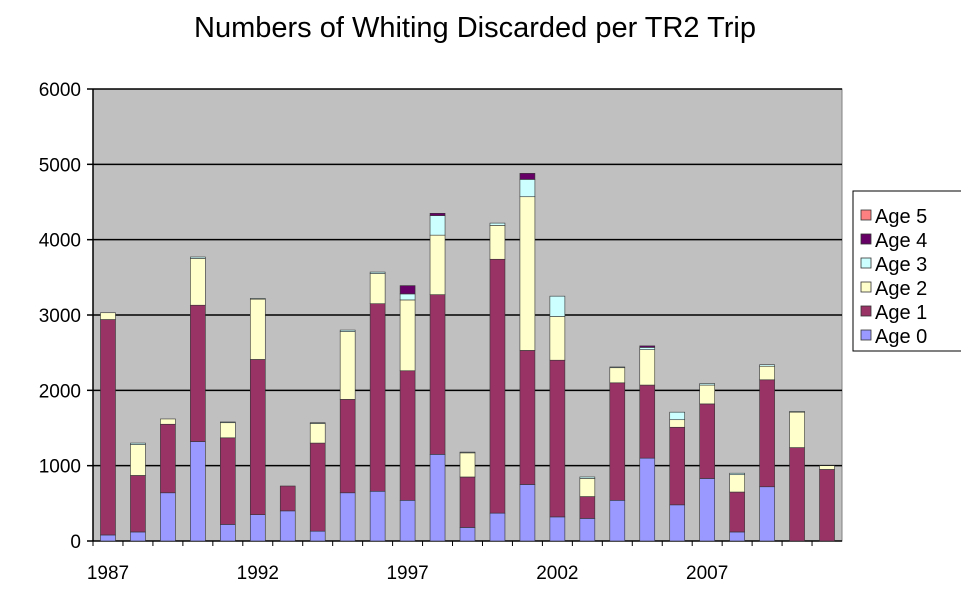 This screenshot has width=961, height=592. Describe the element at coordinates (901, 313) in the screenshot. I see `legend-label: Age 1` at that location.